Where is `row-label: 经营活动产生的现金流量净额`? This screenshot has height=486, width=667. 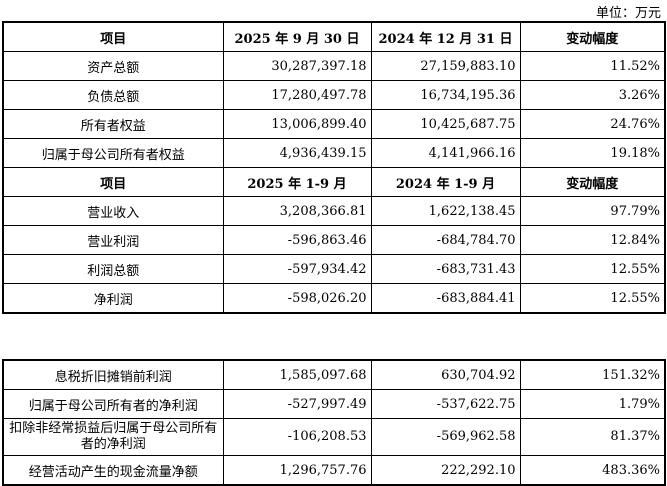
row-label: 经营活动产生的现金流量净额 is located at coordinates (113, 470).